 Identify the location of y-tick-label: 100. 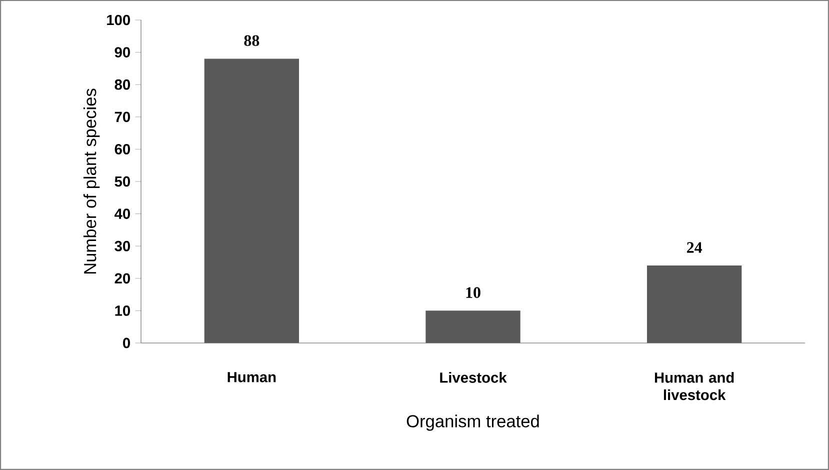
(118, 20).